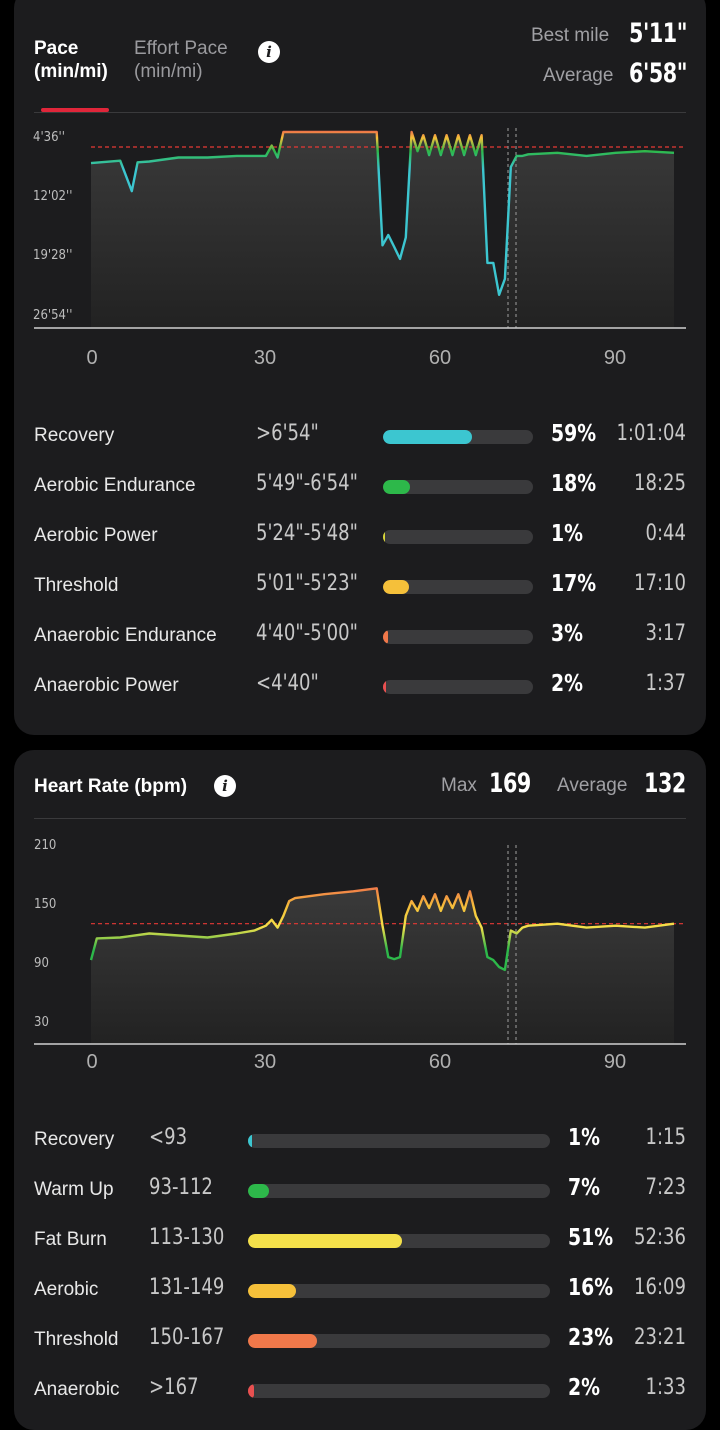 Image resolution: width=720 pixels, height=1430 pixels. Describe the element at coordinates (74, 1189) in the screenshot. I see `zone-name: Warm Up` at that location.